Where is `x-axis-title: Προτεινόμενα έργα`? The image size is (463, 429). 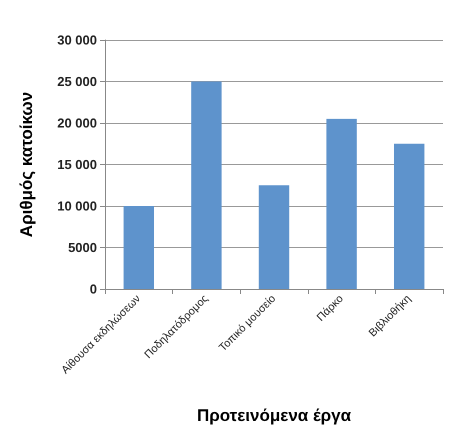 x-axis-title: Προτεινόμενα έργα is located at coordinates (274, 415).